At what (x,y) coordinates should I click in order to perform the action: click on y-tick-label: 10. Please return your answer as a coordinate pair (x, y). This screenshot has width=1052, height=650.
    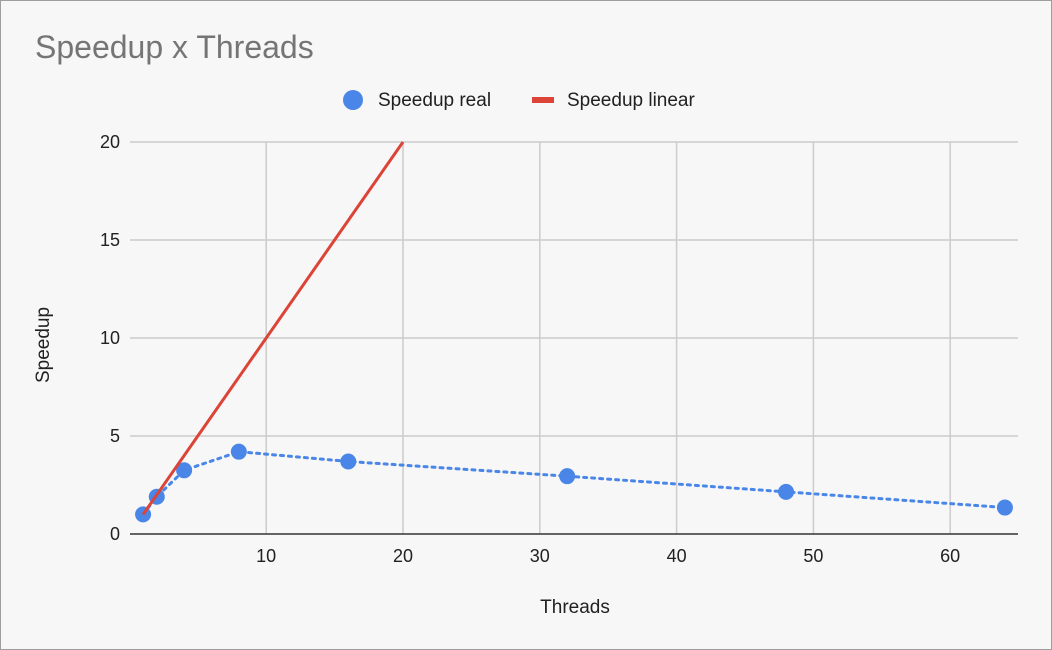
    Looking at the image, I should click on (110, 338).